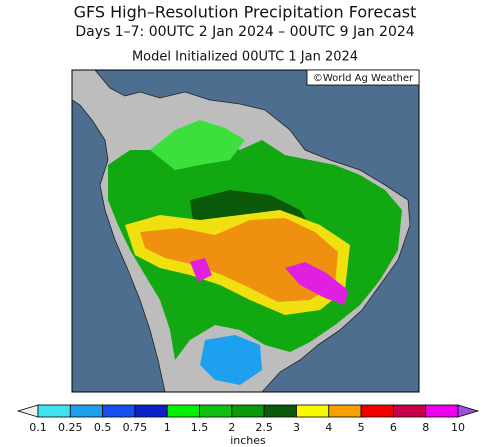 This screenshot has width=491, height=447. What do you see at coordinates (328, 427) in the screenshot?
I see `colorbar-tick-label: 4` at bounding box center [328, 427].